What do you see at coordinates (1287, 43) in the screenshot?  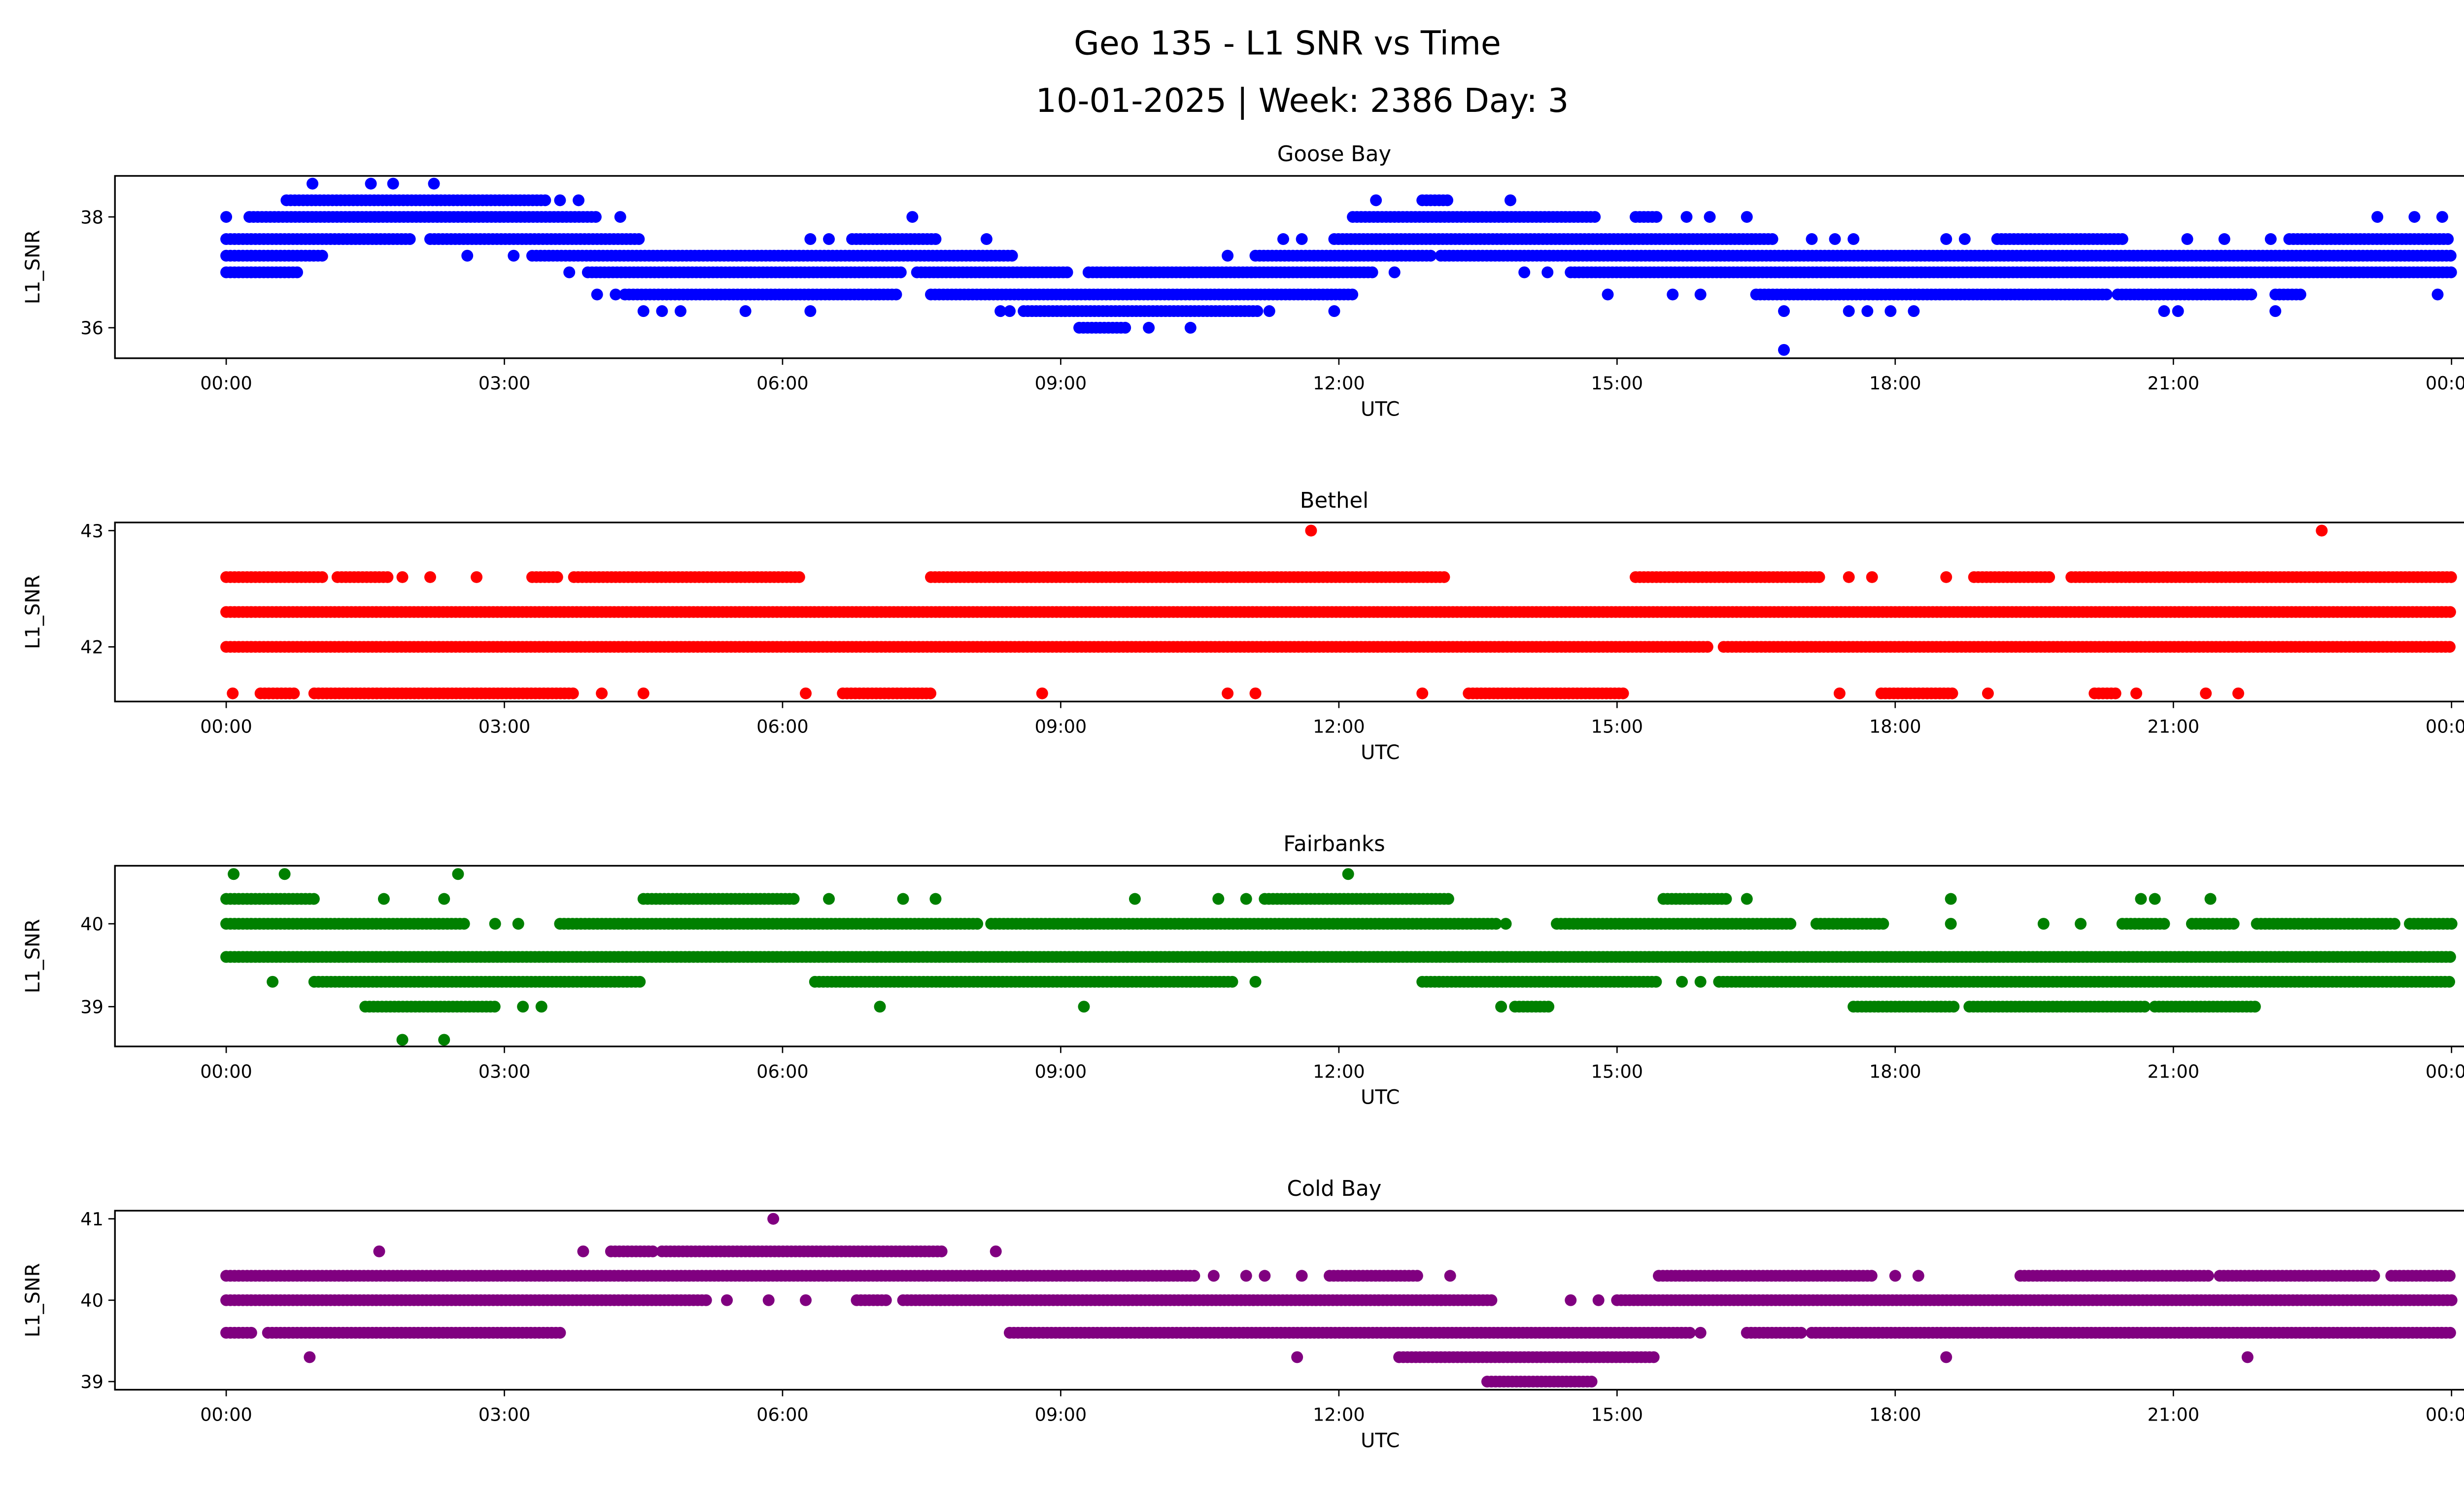 I see `figure-title: Geo 135 - L1 SNR vs Time` at bounding box center [1287, 43].